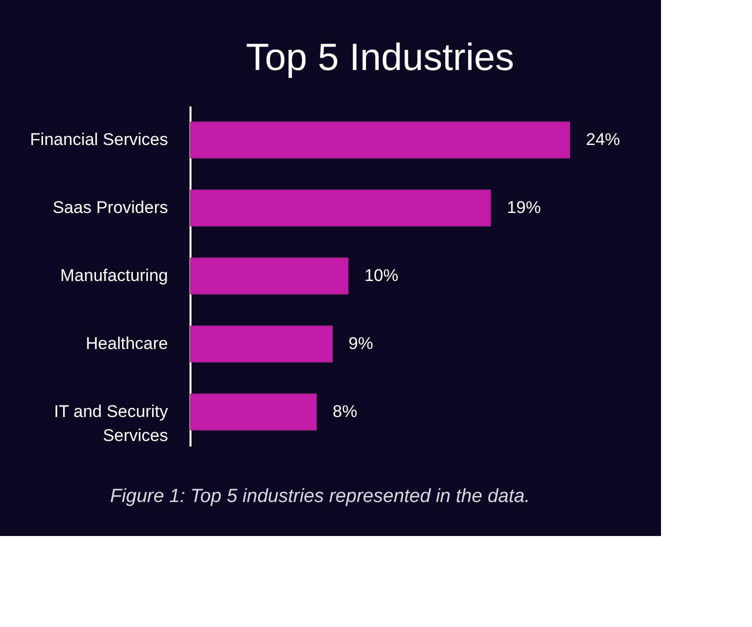 This screenshot has height=627, width=752. Describe the element at coordinates (345, 411) in the screenshot. I see `data-label: 8%` at that location.